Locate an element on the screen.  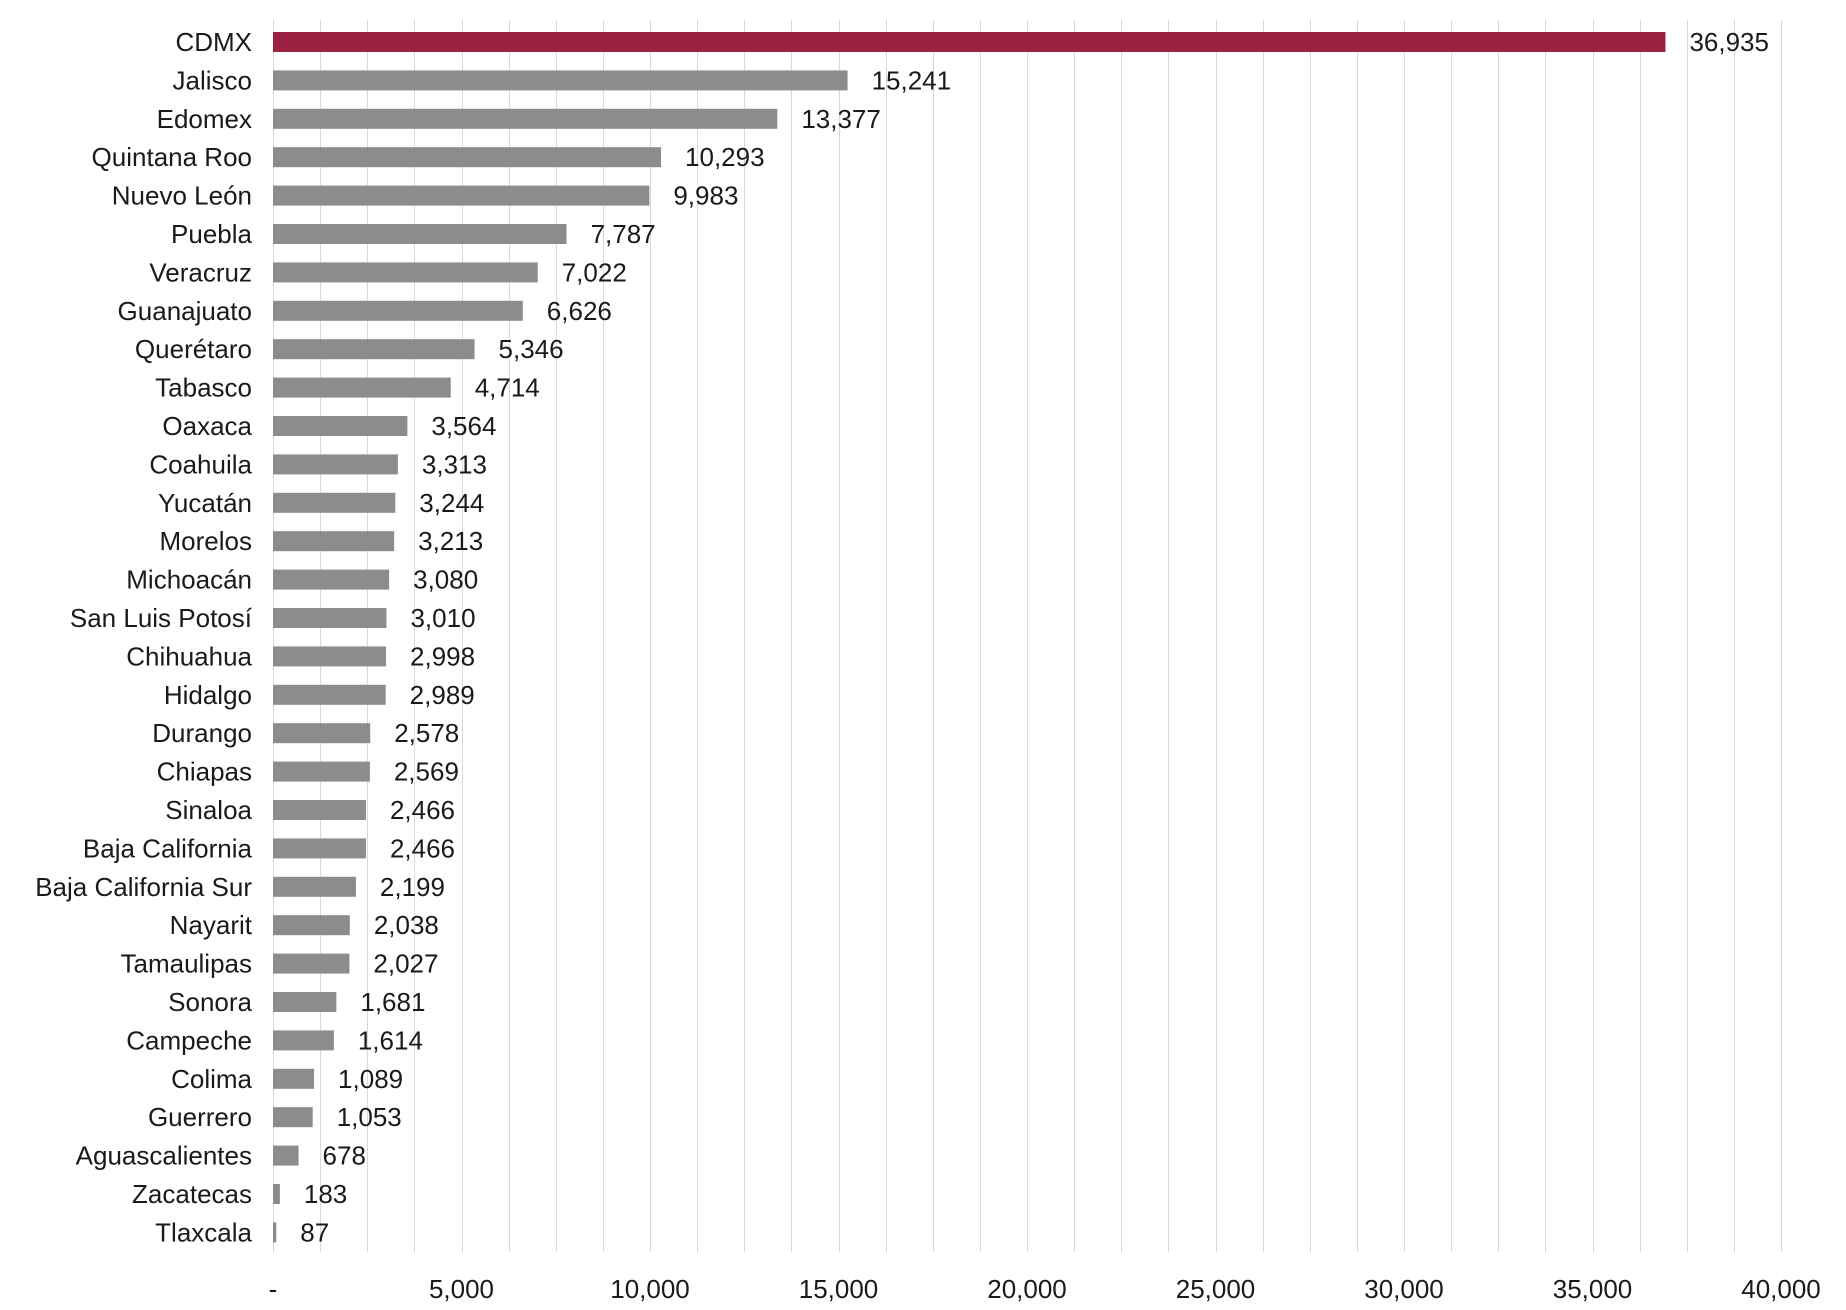
value-label: 2,989 is located at coordinates (442, 695).